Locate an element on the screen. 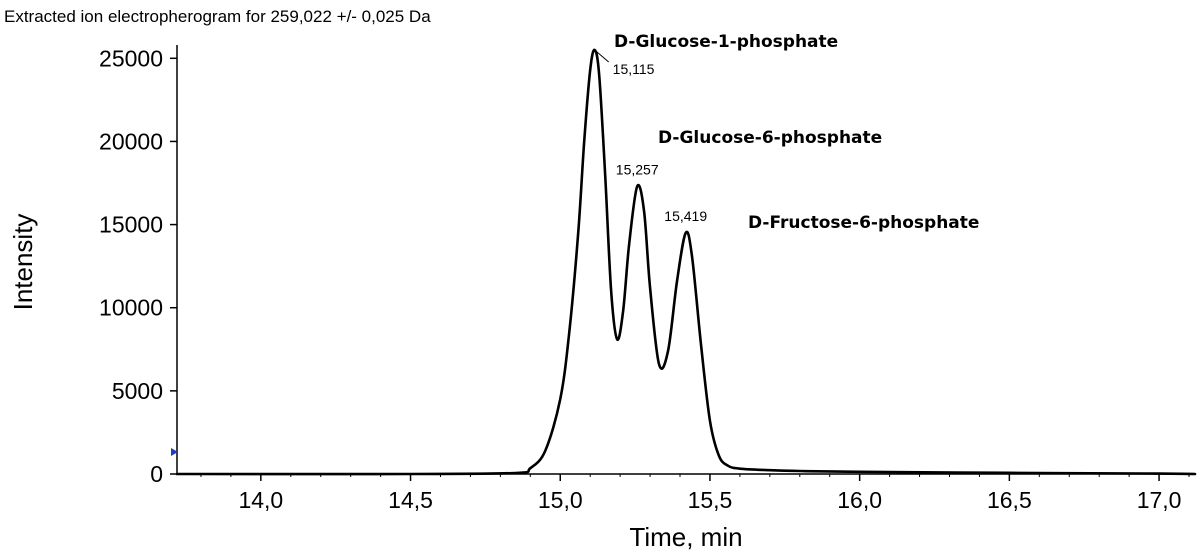  y-tick-label: 0 is located at coordinates (156, 474).